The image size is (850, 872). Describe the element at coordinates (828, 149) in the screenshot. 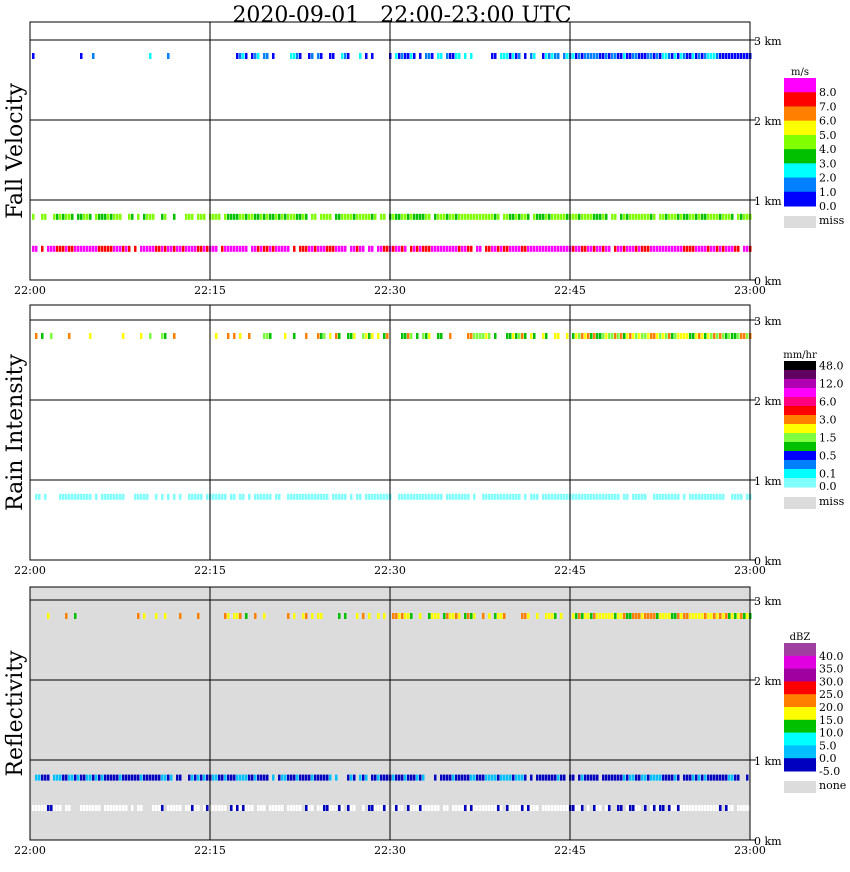

I see `legend-label: 4.0` at that location.